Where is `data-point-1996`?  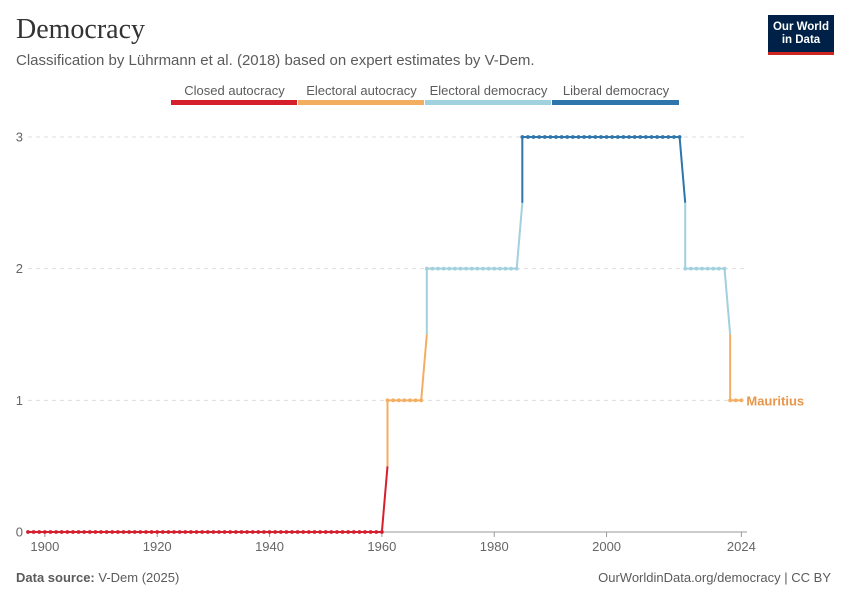 data-point-1996 is located at coordinates (584, 137).